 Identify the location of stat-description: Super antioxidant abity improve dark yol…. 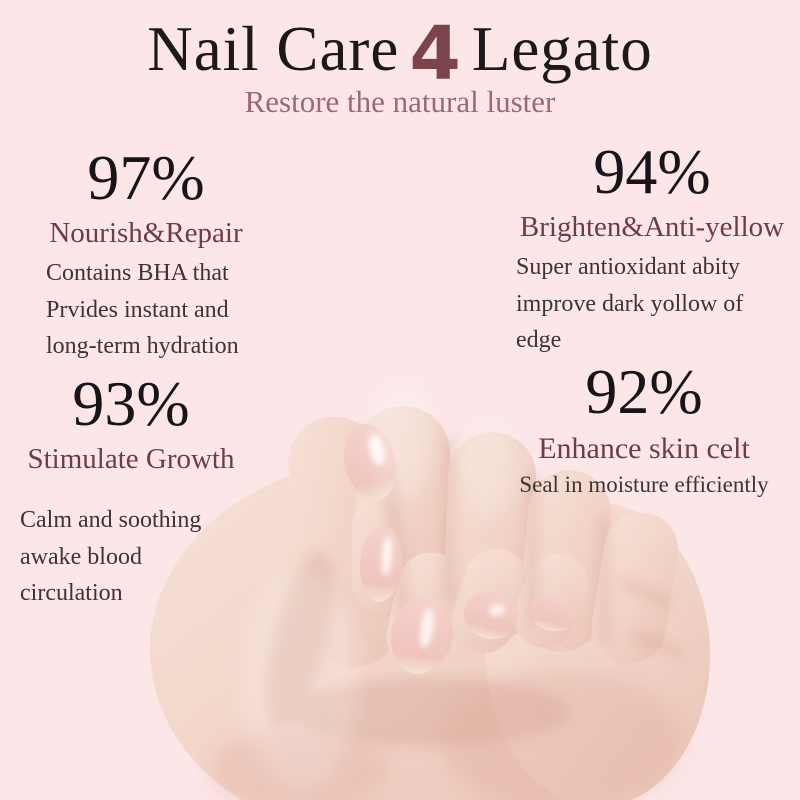
(651, 304).